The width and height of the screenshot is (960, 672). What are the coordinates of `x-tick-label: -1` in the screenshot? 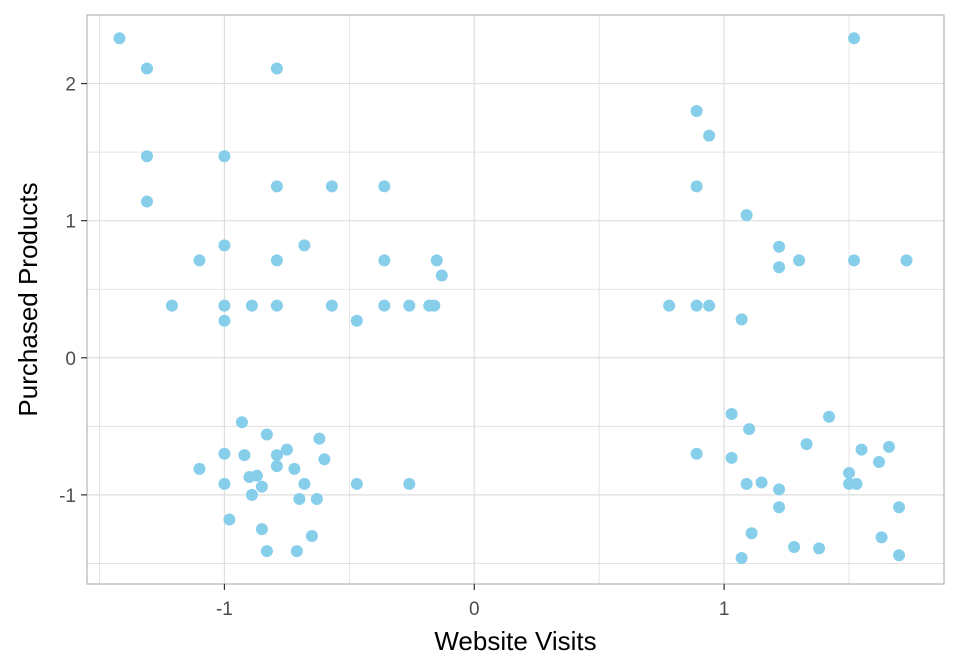 It's located at (224, 609).